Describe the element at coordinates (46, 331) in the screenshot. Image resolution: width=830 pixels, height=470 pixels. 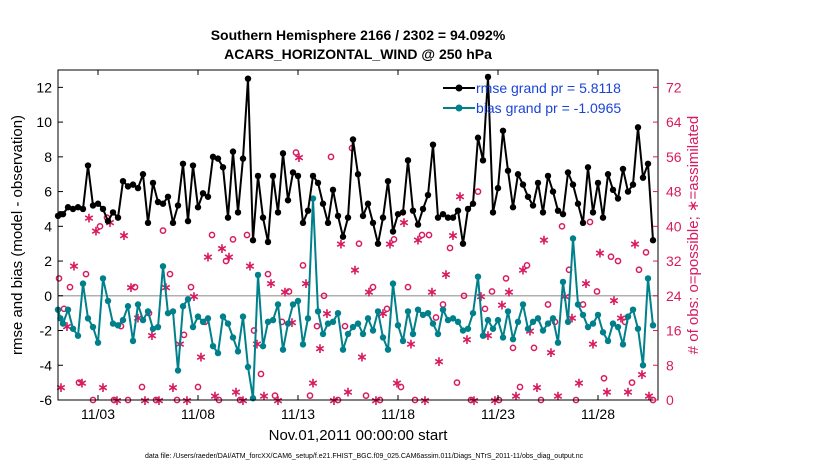
I see `y-left-tick-label: -2` at that location.